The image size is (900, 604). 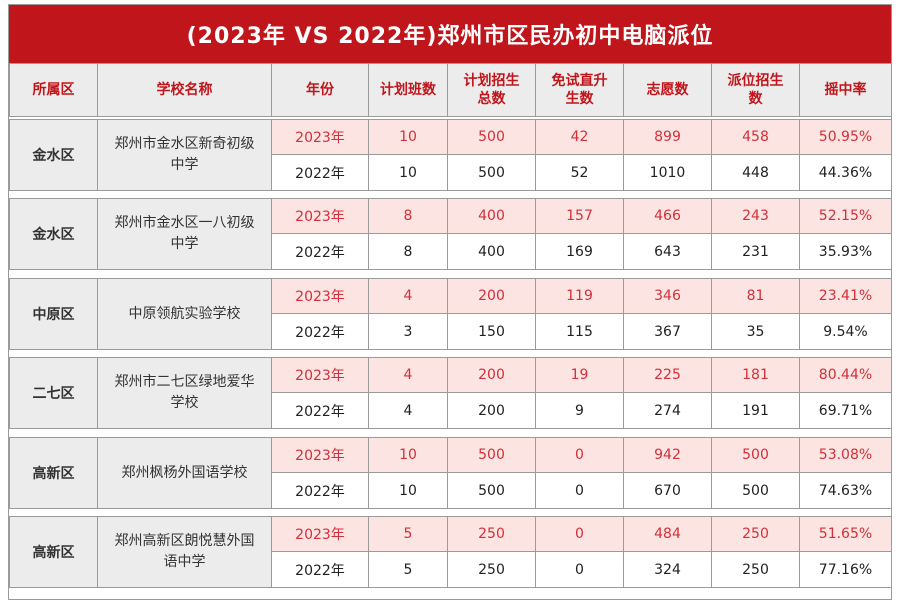 What do you see at coordinates (755, 375) in the screenshot?
I see `allocated-cell: 181` at bounding box center [755, 375].